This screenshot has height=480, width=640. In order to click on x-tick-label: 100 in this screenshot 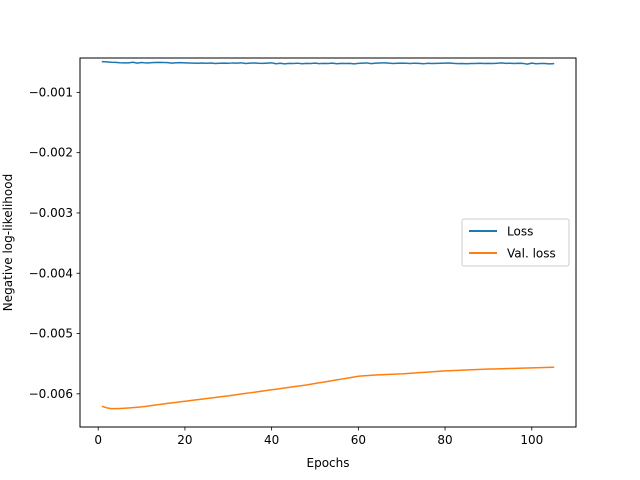, I will do `click(531, 440)`.